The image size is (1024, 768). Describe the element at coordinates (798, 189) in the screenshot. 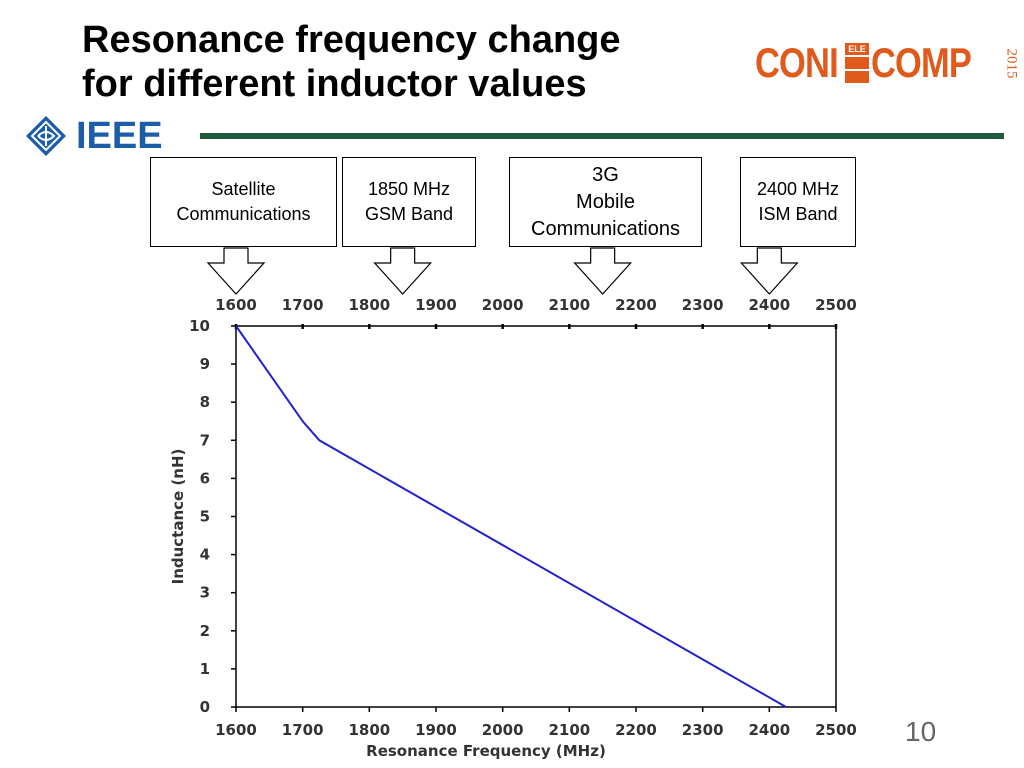

I see `callout-ism-line-1: 2400 MHz` at that location.